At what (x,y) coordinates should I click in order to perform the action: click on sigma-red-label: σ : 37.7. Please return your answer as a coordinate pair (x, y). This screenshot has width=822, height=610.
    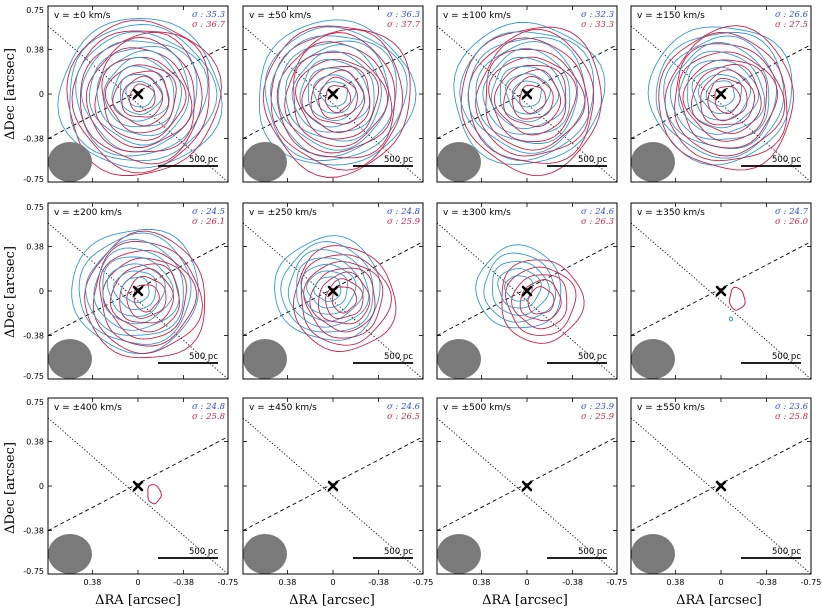
    Looking at the image, I should click on (404, 25).